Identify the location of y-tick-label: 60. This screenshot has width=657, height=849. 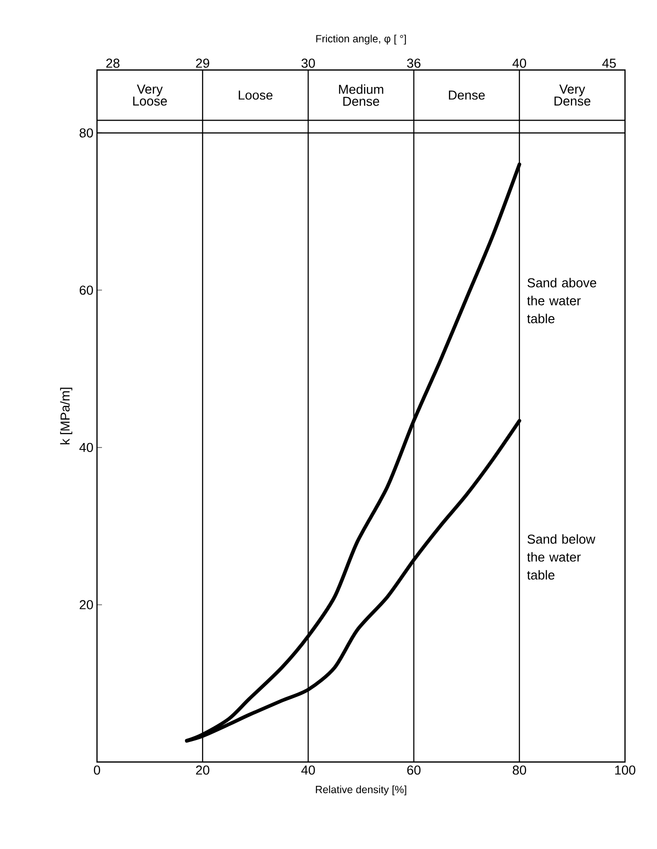
(86, 290).